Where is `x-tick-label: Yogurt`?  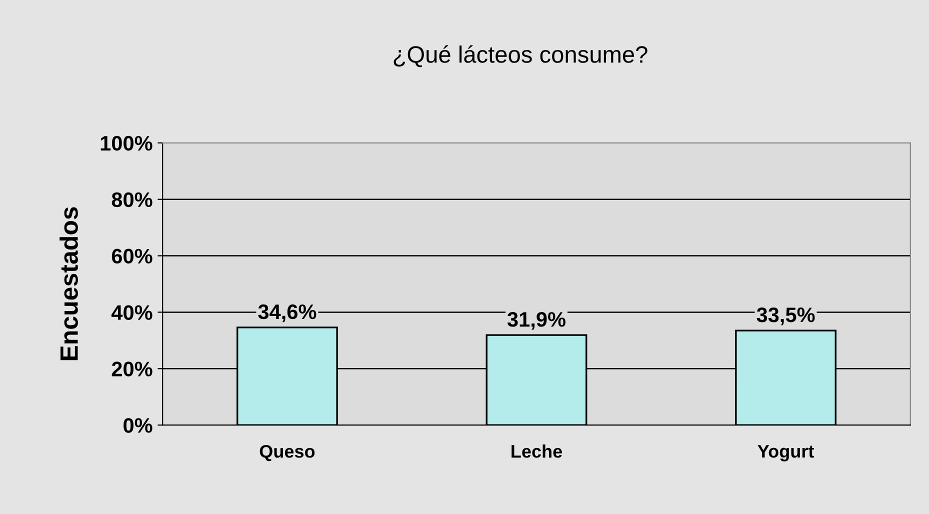 x-tick-label: Yogurt is located at coordinates (786, 453).